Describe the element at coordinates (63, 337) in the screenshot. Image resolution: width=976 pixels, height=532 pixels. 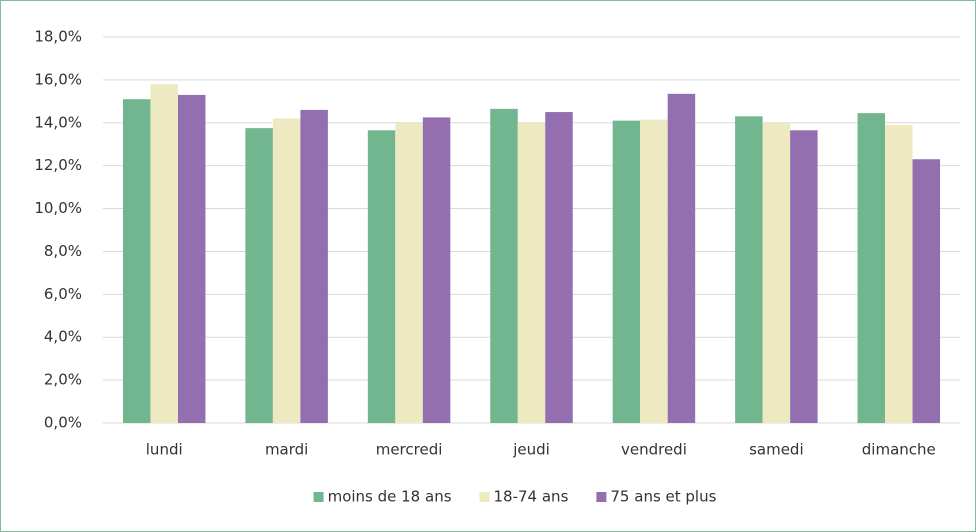
I see `y-tick-label: 4,0%` at that location.